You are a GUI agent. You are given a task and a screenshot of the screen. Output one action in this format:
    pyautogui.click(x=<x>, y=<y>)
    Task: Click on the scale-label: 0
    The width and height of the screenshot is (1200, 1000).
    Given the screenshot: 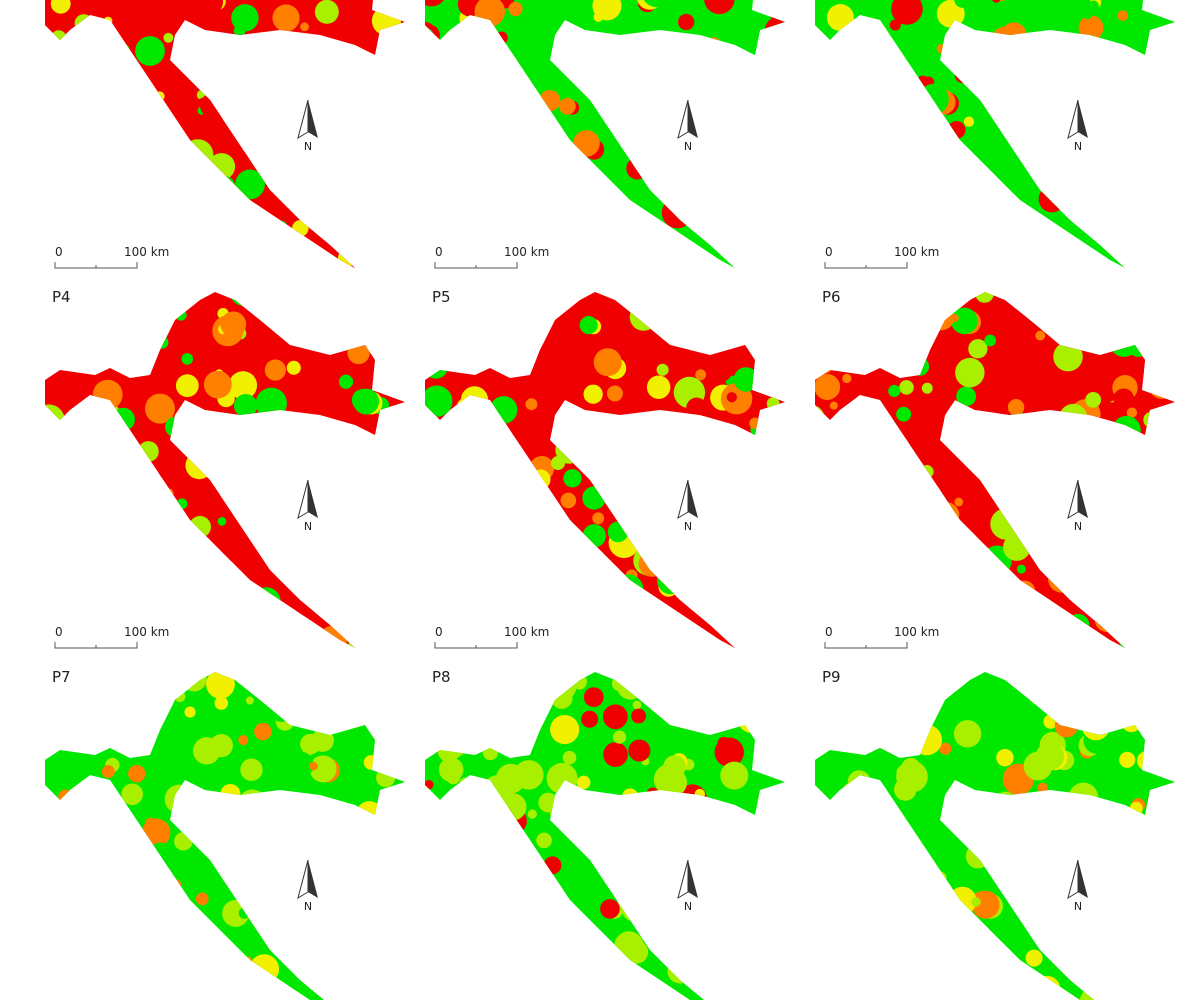 What is the action you would take?
    pyautogui.click(x=439, y=632)
    